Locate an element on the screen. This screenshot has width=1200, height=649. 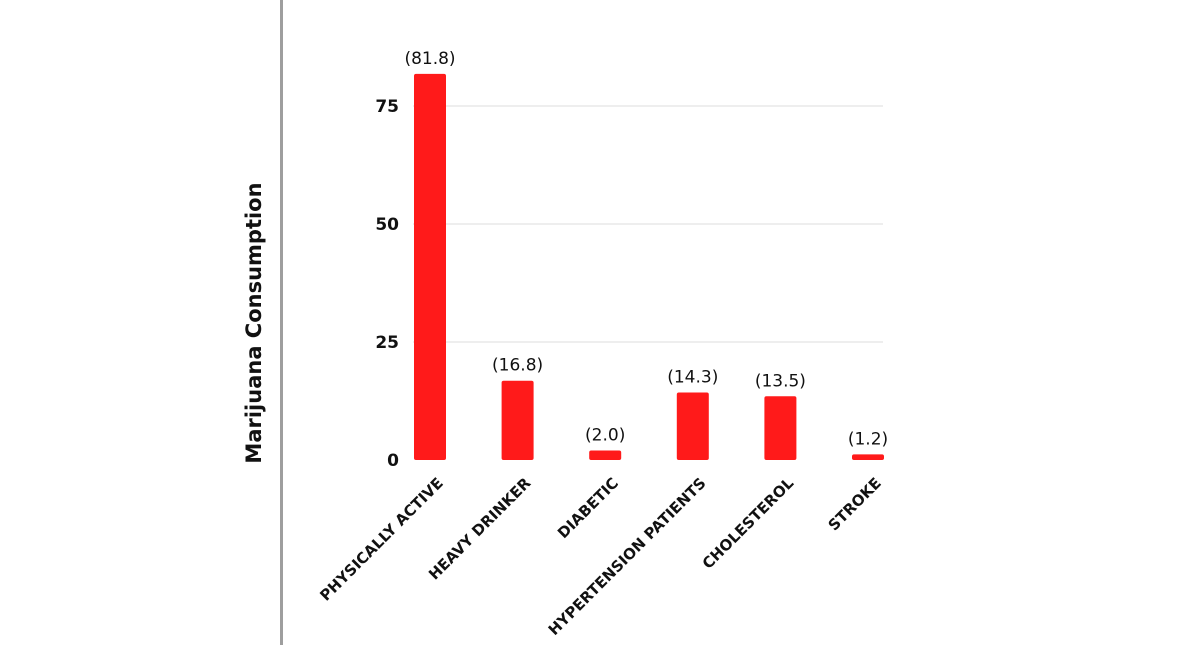
data-label: (81.8) is located at coordinates (429, 59).